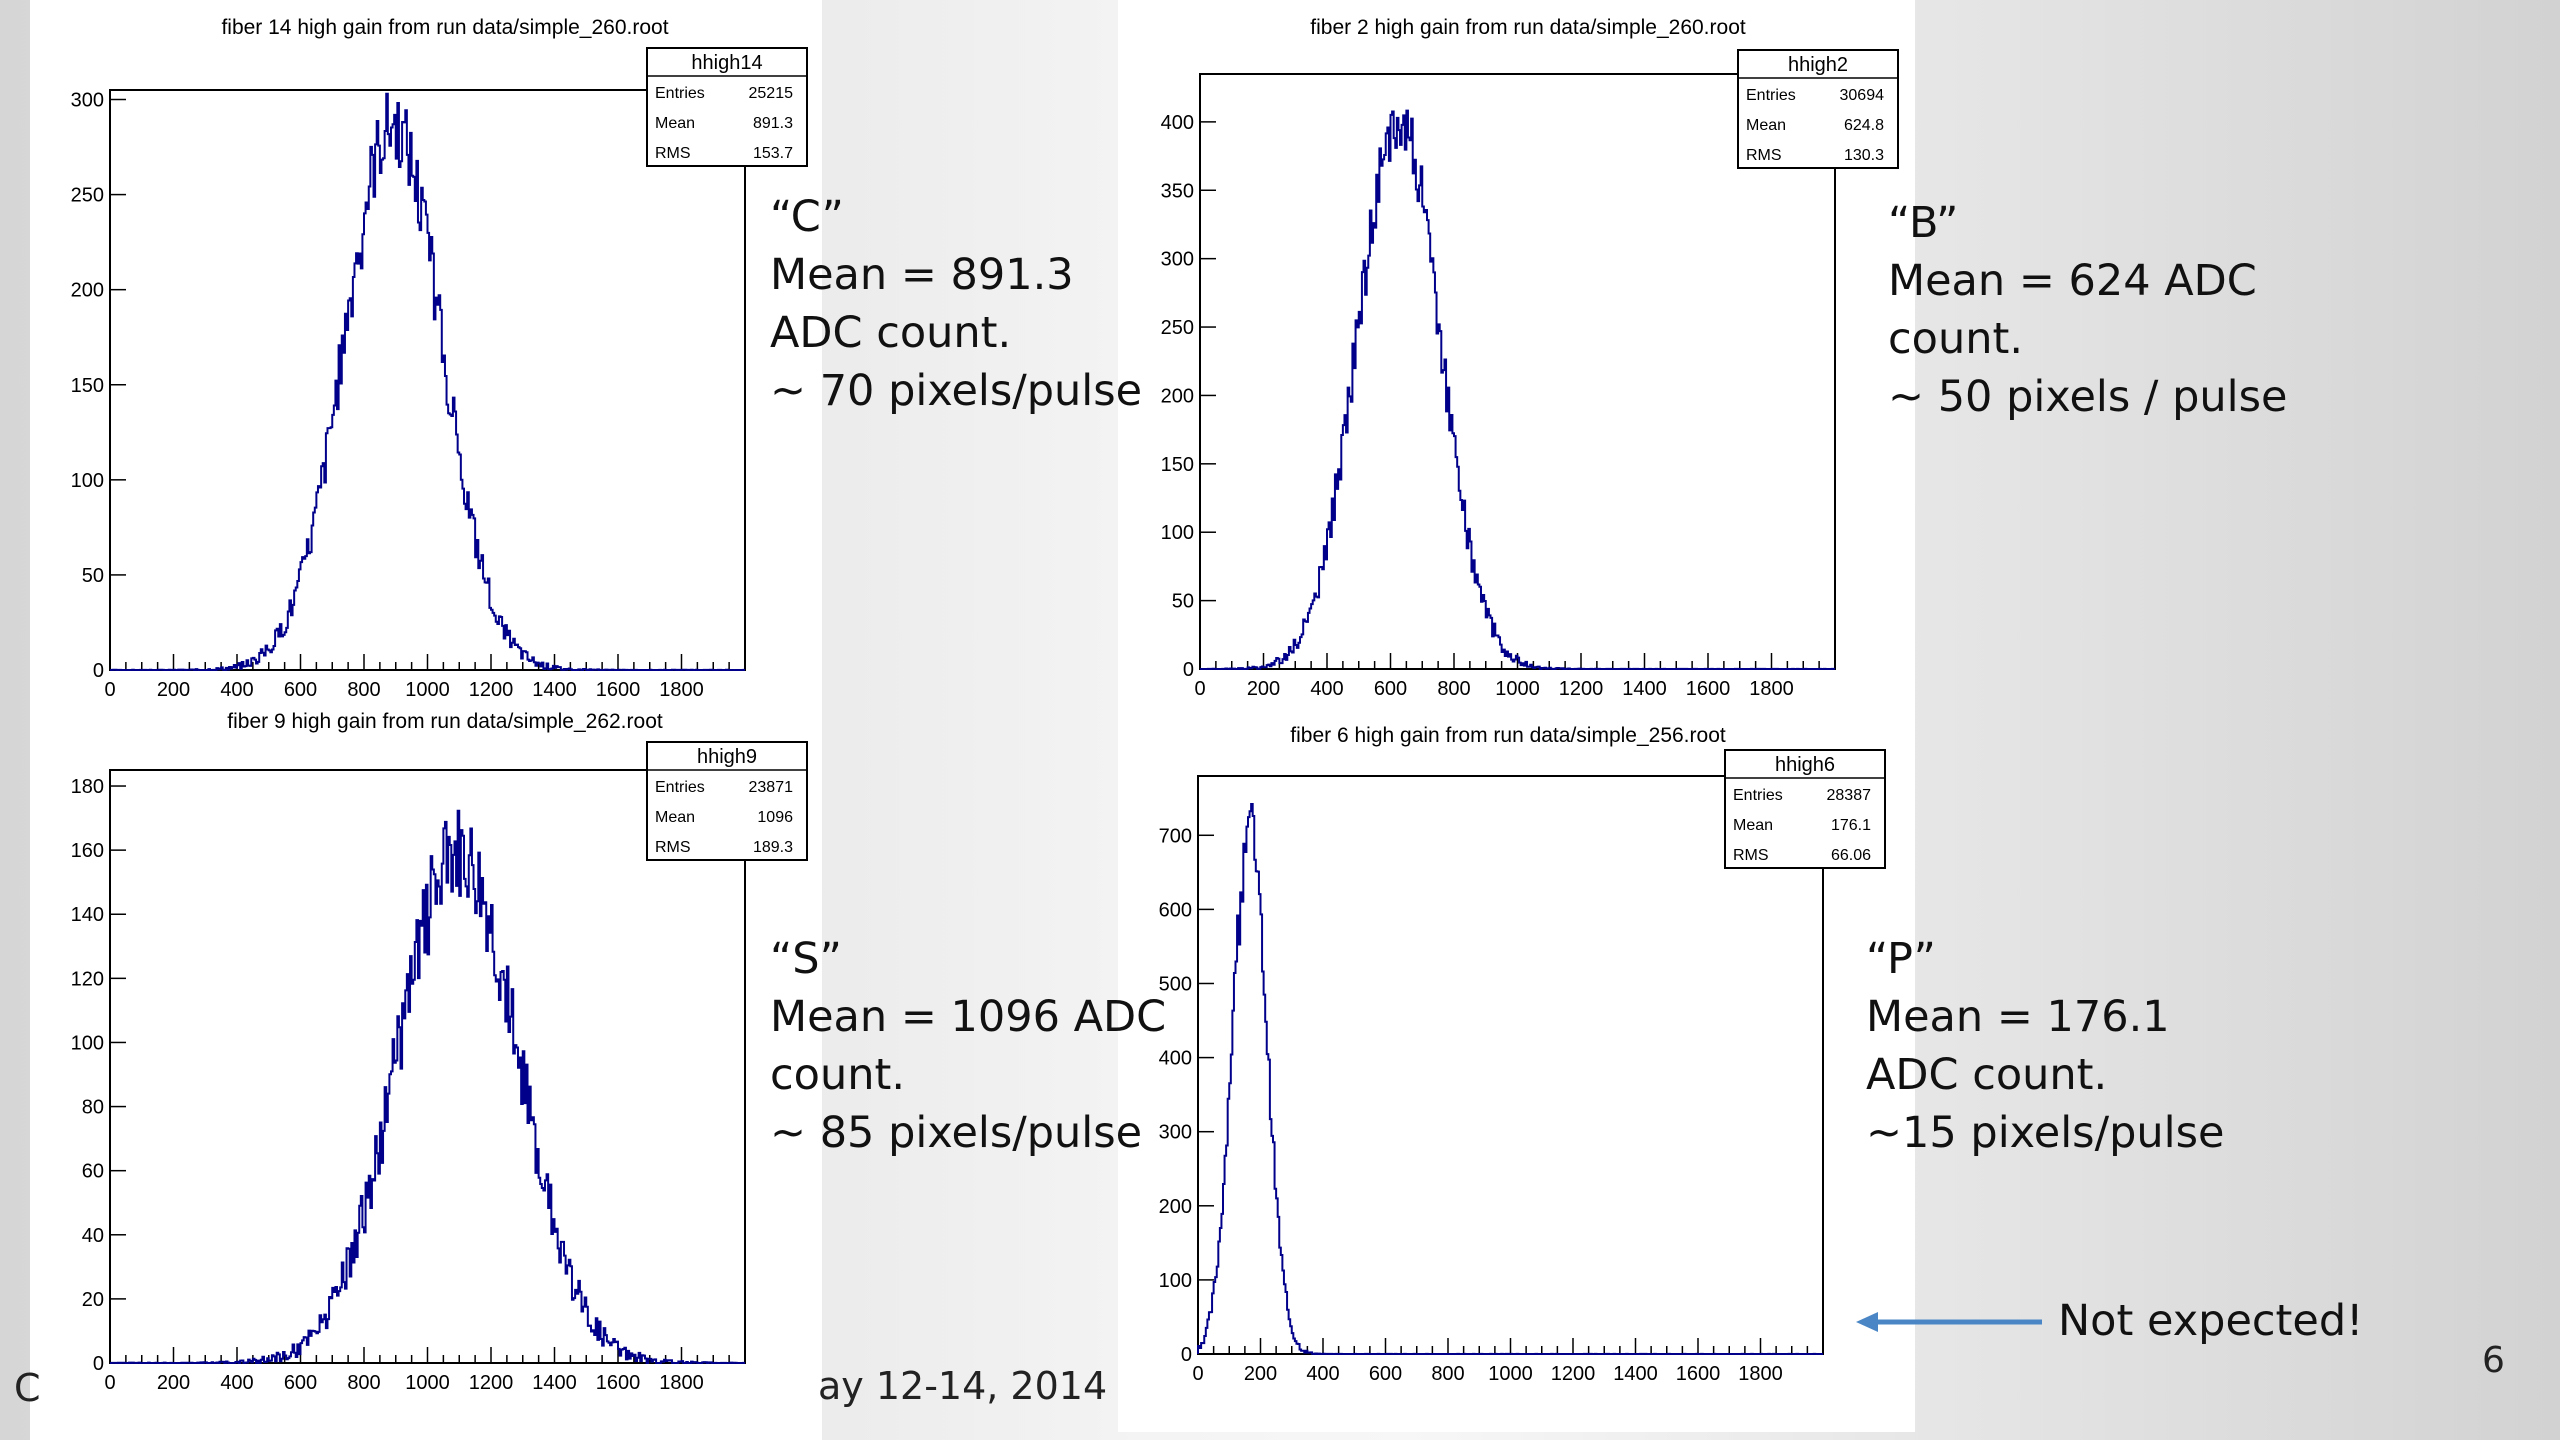  What do you see at coordinates (773, 847) in the screenshot?
I see `stats-value: 189.3` at bounding box center [773, 847].